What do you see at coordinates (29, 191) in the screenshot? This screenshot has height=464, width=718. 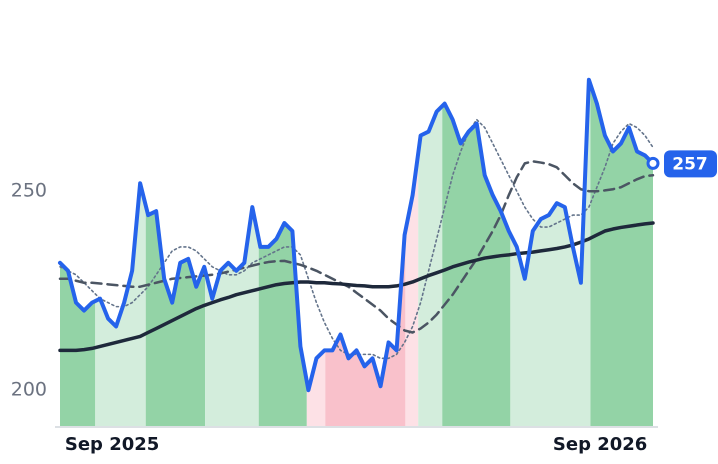 I see `y-tick-label: 250` at bounding box center [29, 191].